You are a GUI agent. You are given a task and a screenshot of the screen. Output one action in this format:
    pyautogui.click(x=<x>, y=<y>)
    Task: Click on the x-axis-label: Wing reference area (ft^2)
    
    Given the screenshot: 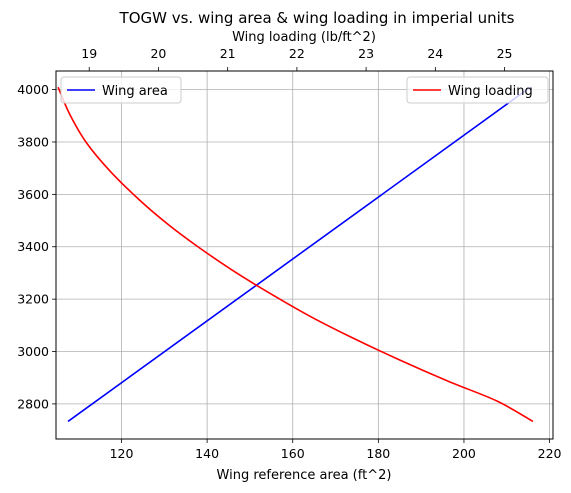 What is the action you would take?
    pyautogui.click(x=304, y=475)
    